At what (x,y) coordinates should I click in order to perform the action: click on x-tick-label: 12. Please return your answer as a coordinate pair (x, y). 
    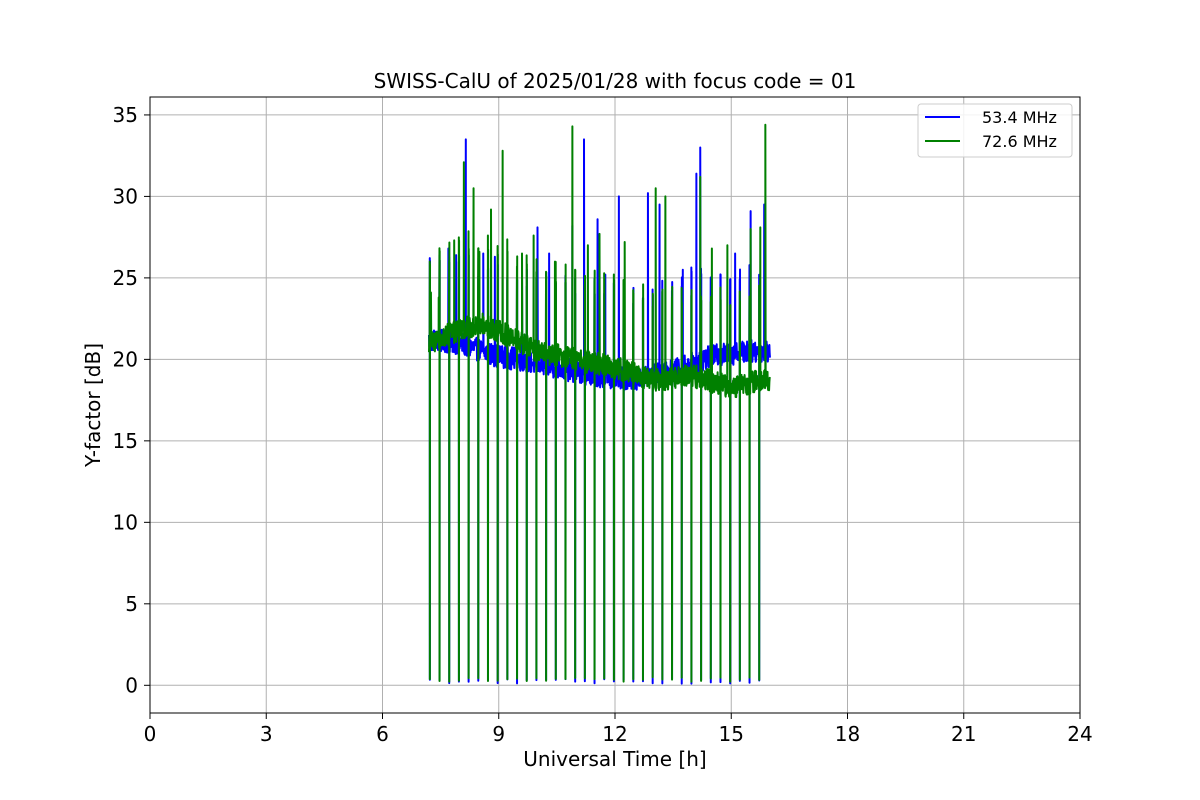
    Looking at the image, I should click on (614, 734).